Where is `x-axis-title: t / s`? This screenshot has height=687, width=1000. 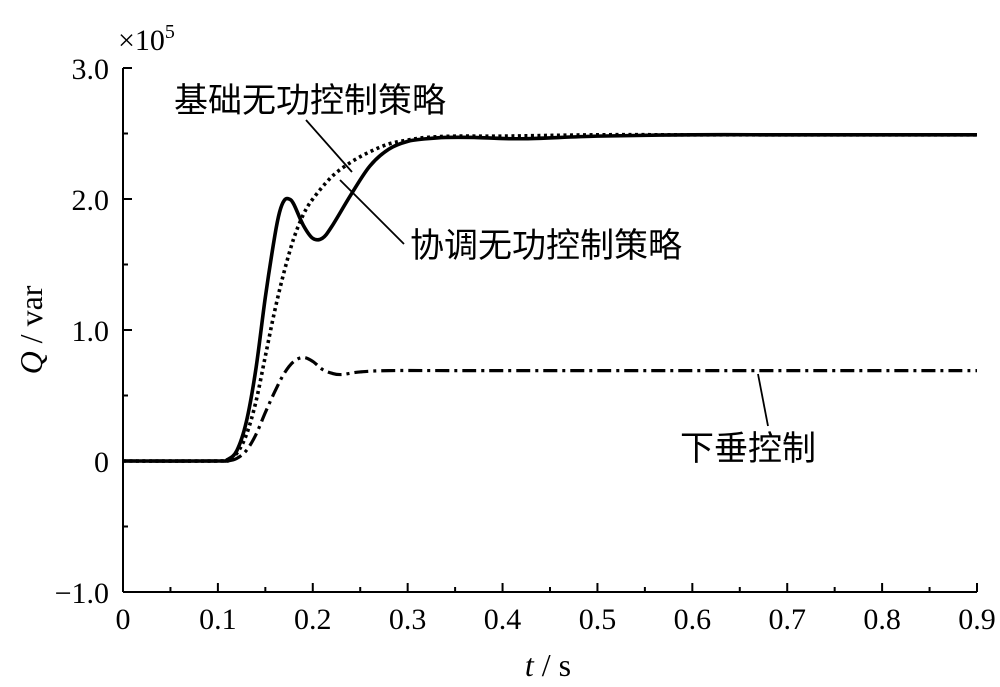 x-axis-title: t / s is located at coordinates (548, 665).